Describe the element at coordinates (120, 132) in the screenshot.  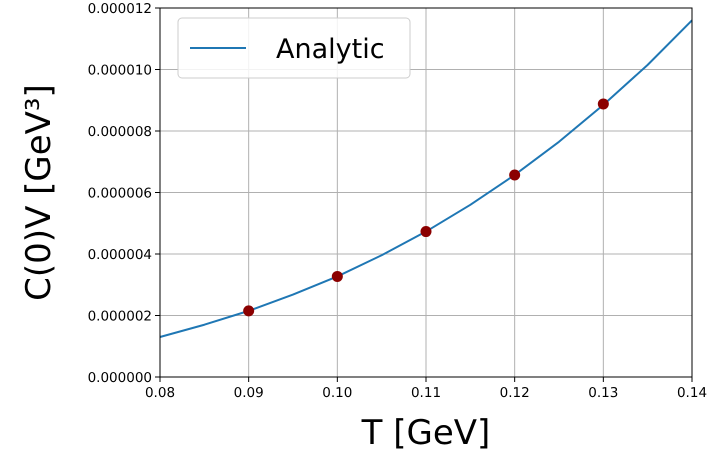
I see `y-tick-label: 0.000008` at that location.